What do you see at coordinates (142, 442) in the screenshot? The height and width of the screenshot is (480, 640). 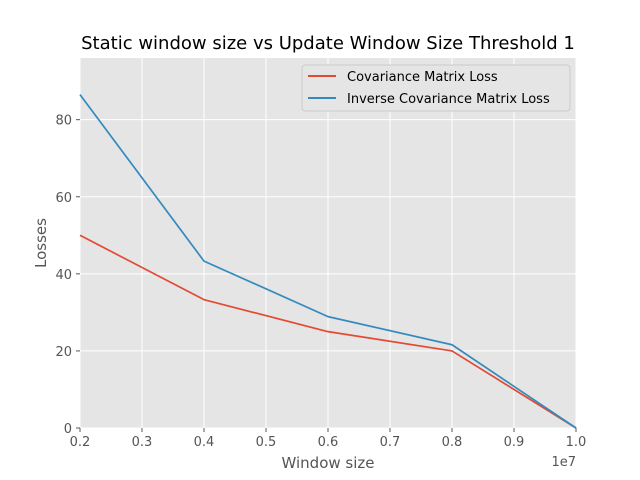 I see `x-tick-label: 0.3` at bounding box center [142, 442].